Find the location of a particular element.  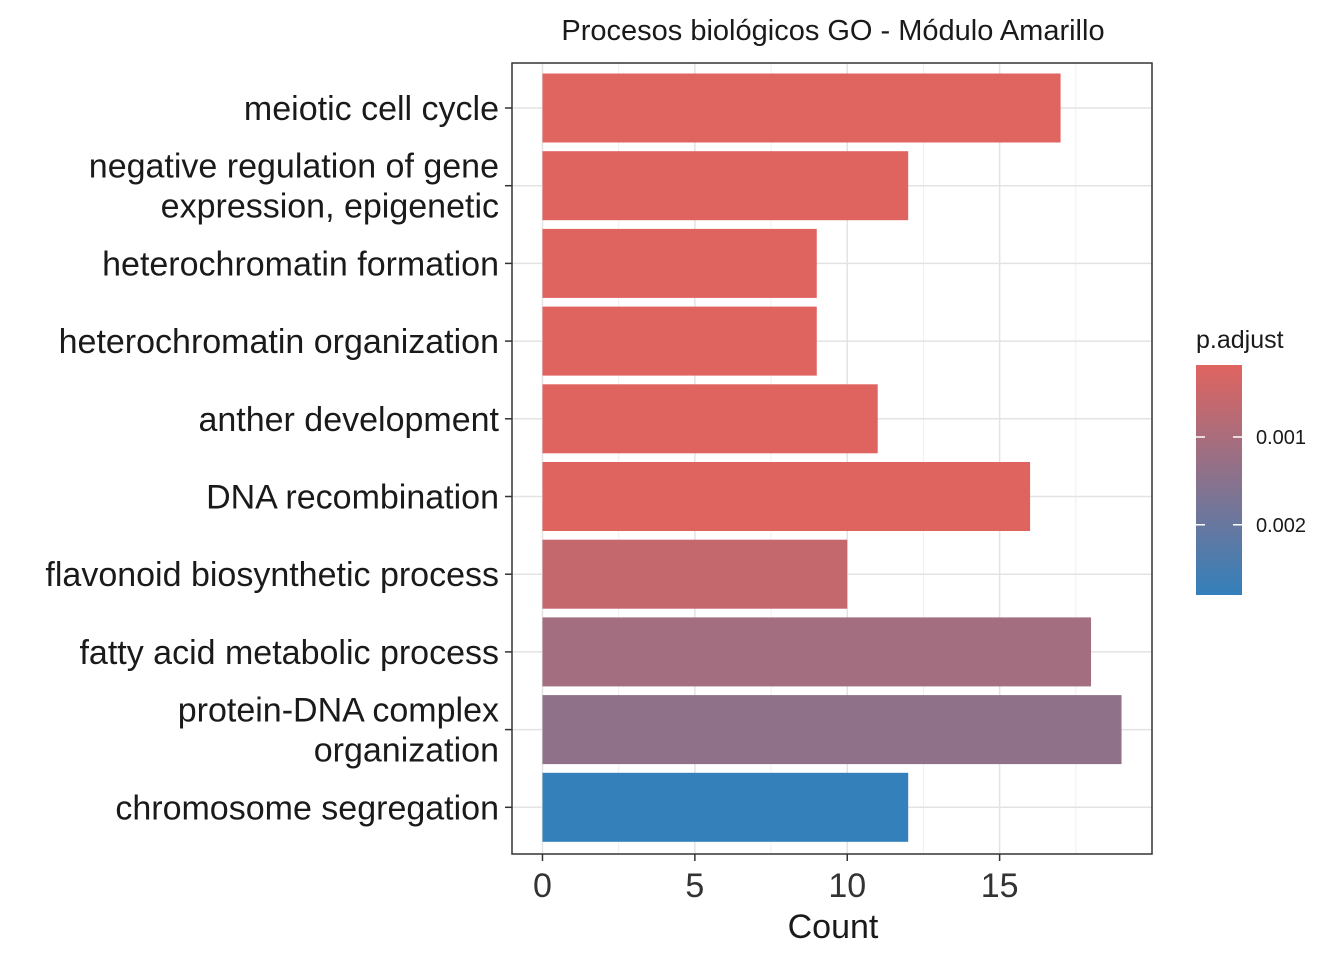

color-legend: p.adjust 0.001 0.002 is located at coordinates (1251, 460).